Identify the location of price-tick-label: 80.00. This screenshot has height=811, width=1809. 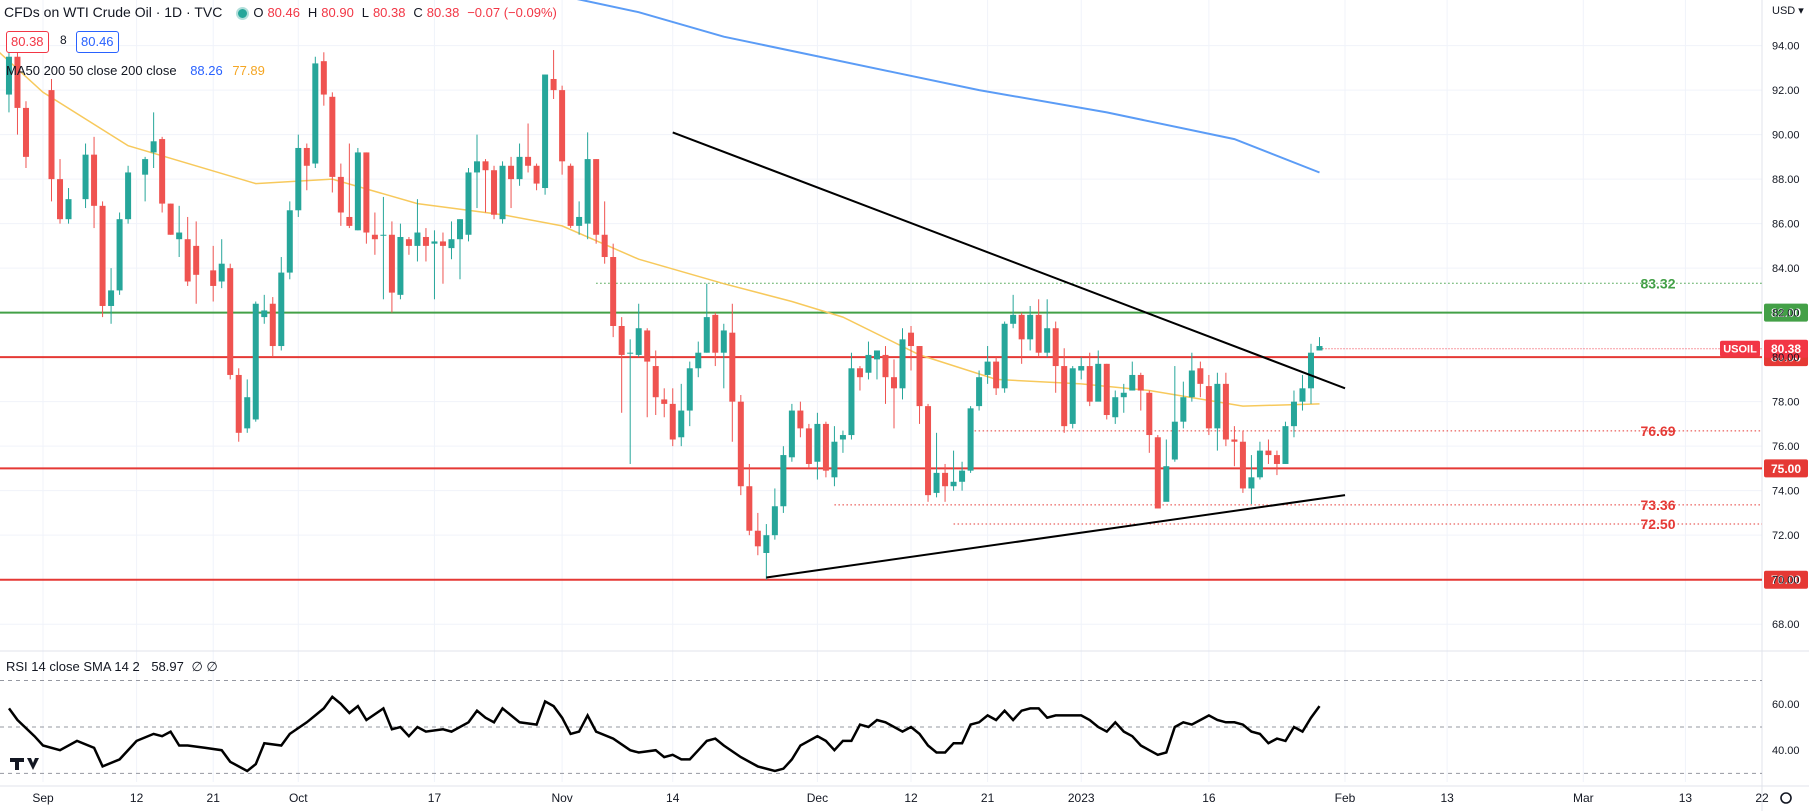
(1786, 358).